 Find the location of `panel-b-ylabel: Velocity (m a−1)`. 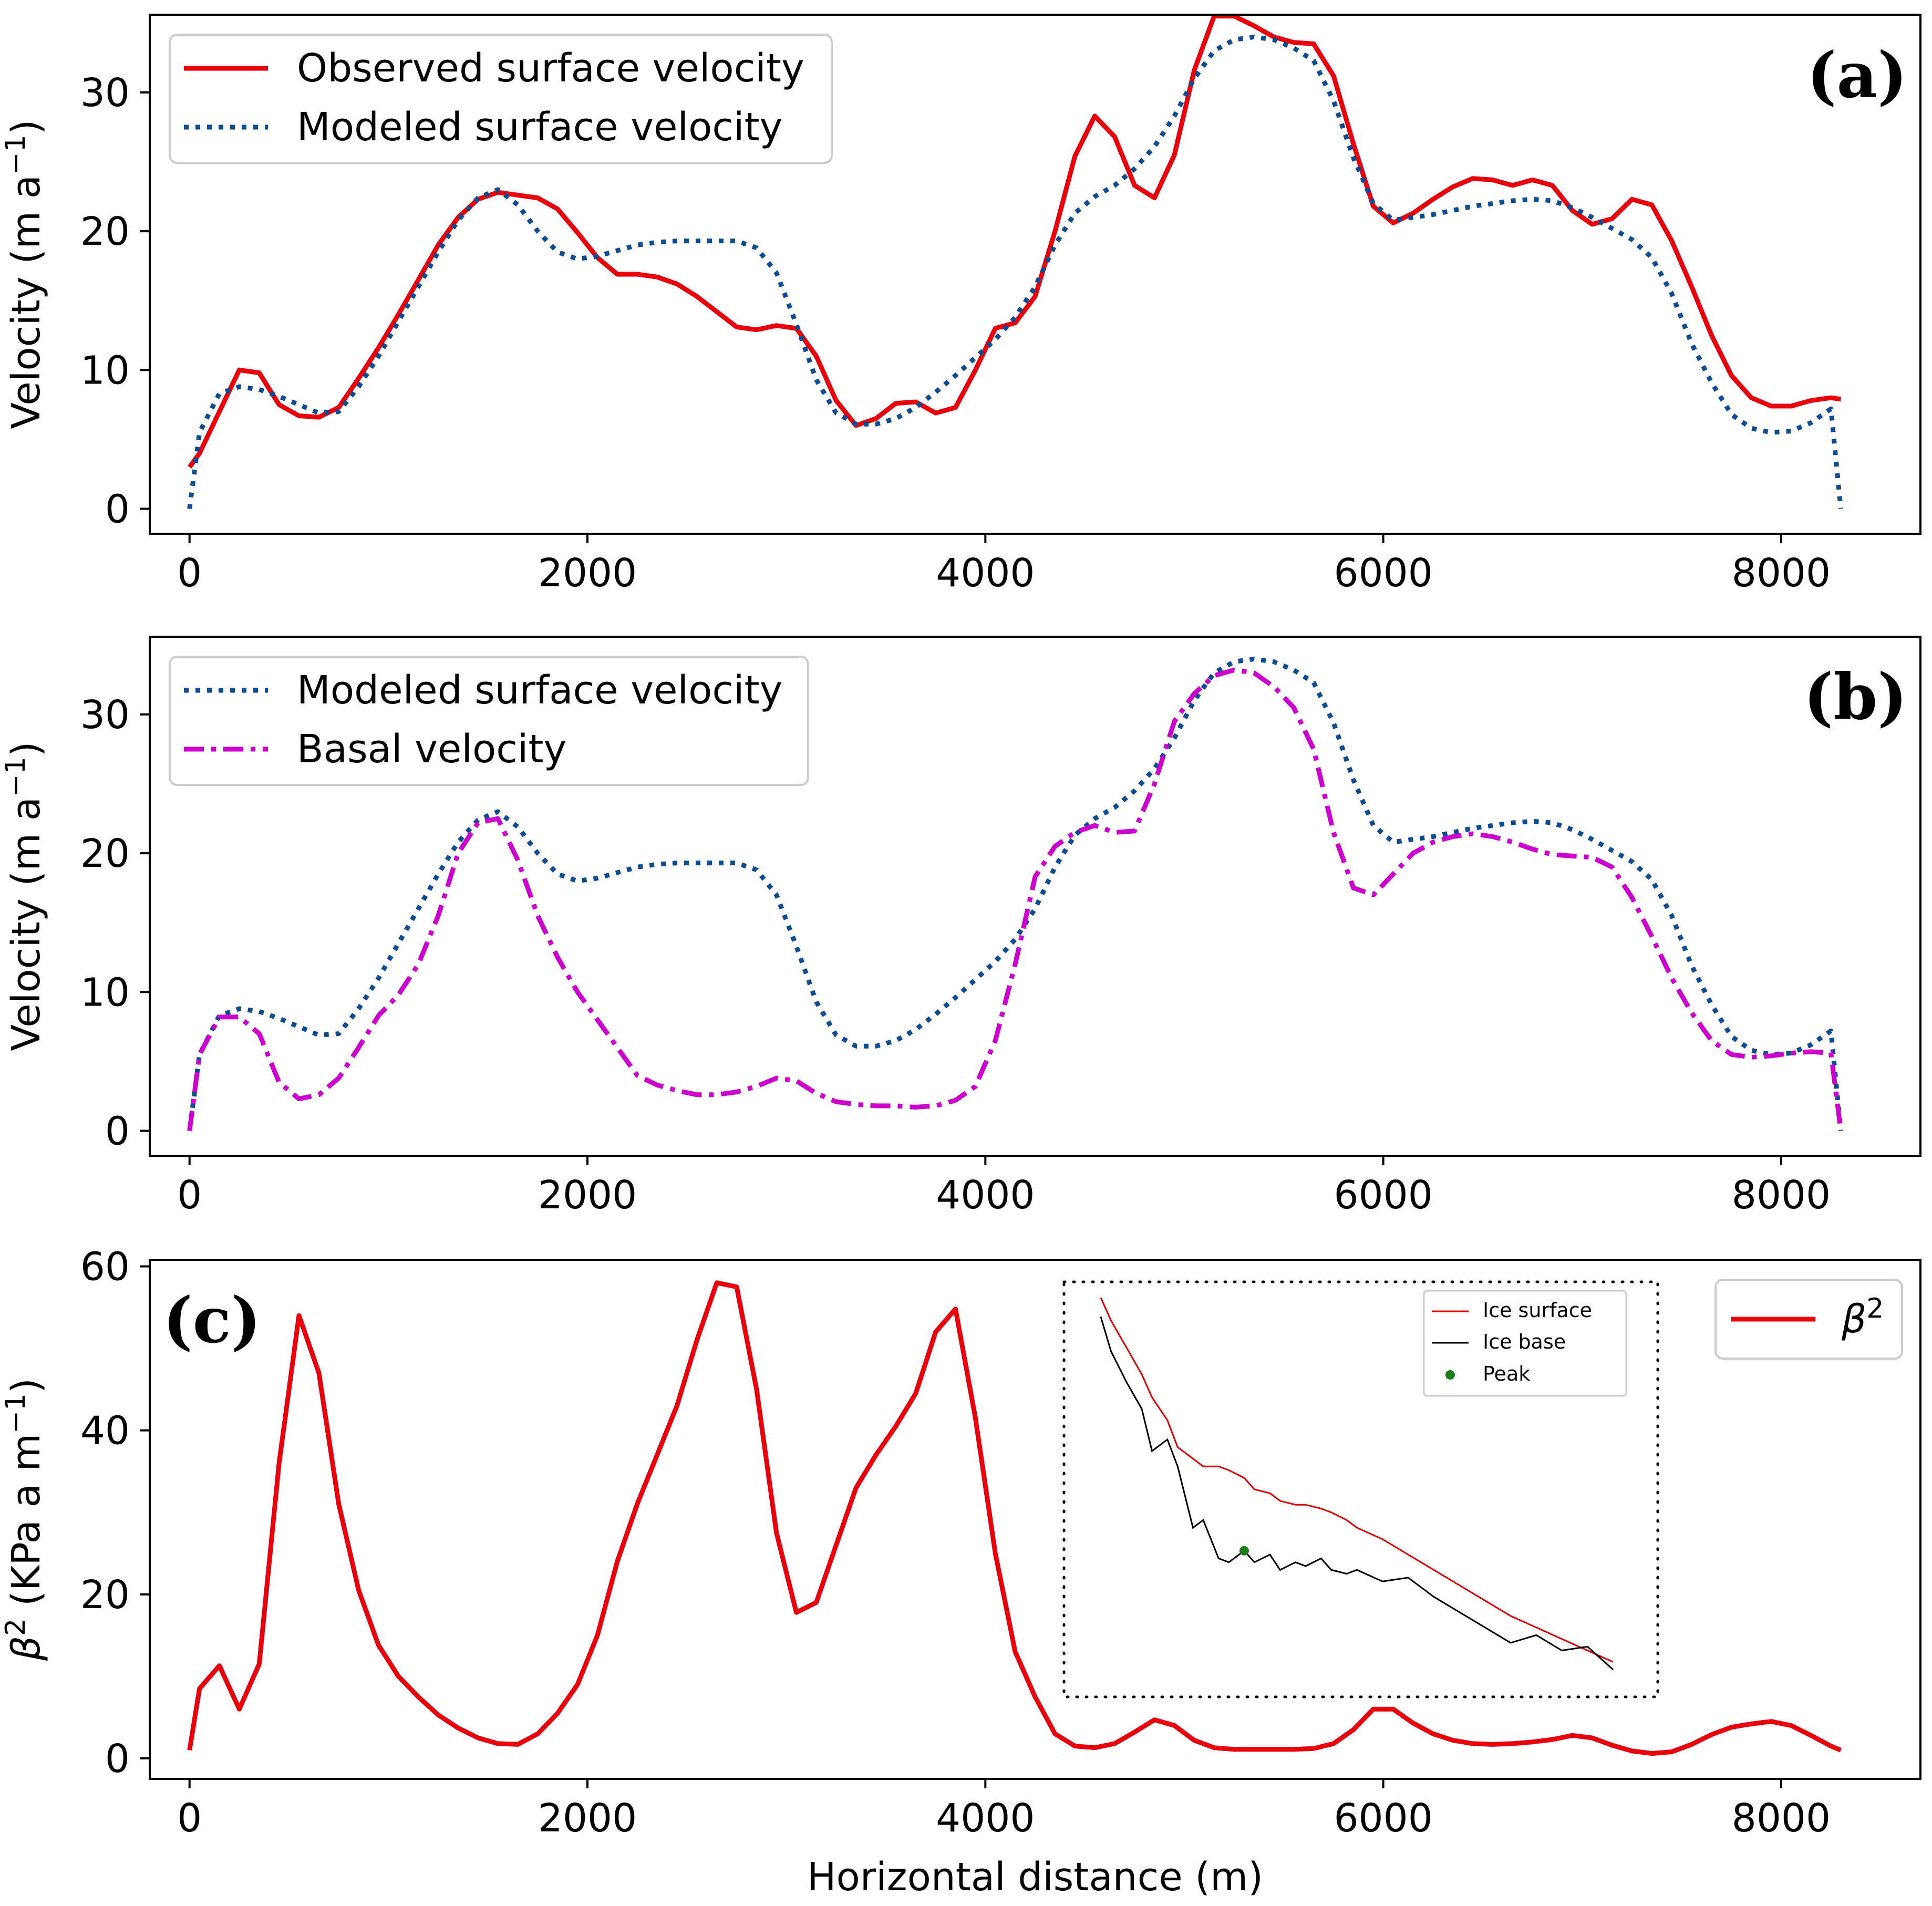

panel-b-ylabel: Velocity (m a−1) is located at coordinates (24, 896).